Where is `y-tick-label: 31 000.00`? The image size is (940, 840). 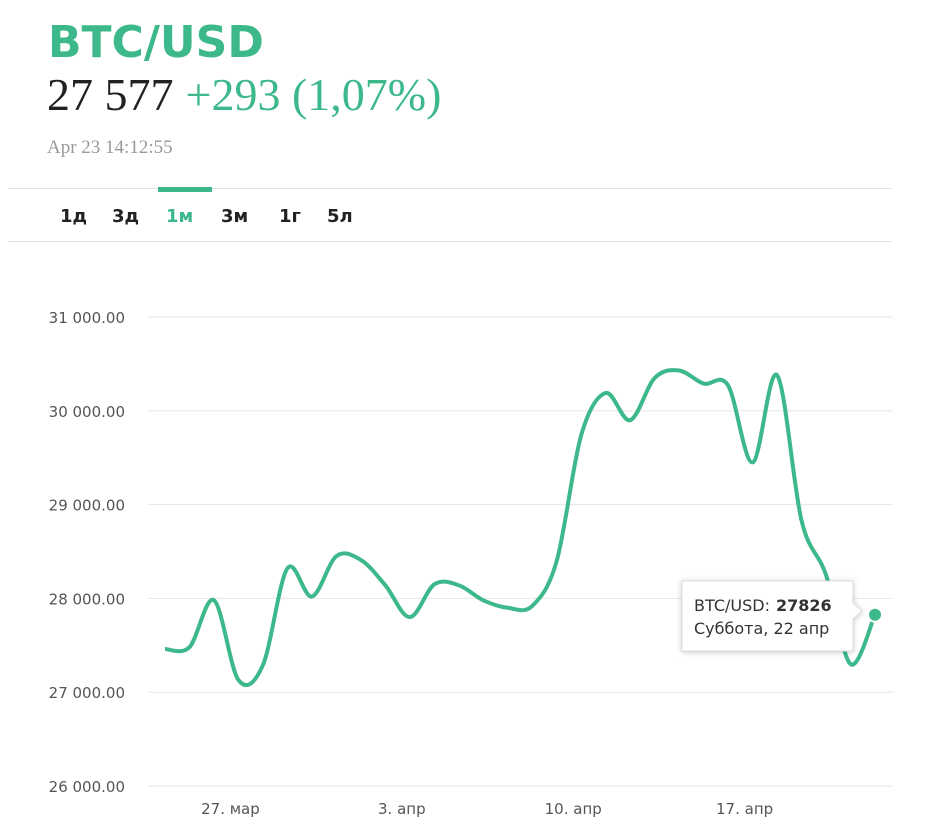 y-tick-label: 31 000.00 is located at coordinates (87, 318).